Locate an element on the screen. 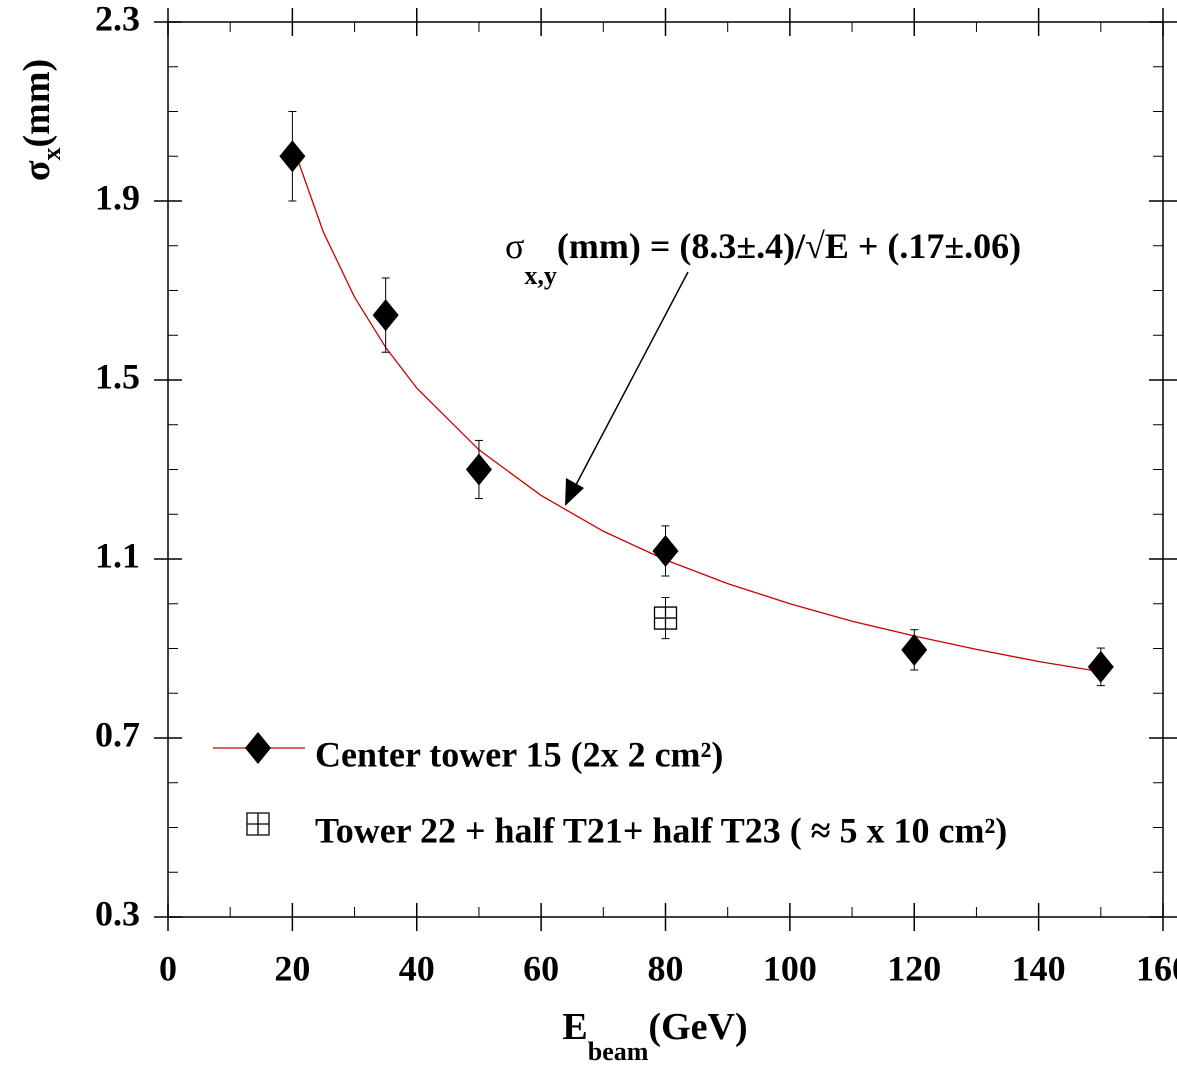  x-tick-label: 100 is located at coordinates (790, 968).